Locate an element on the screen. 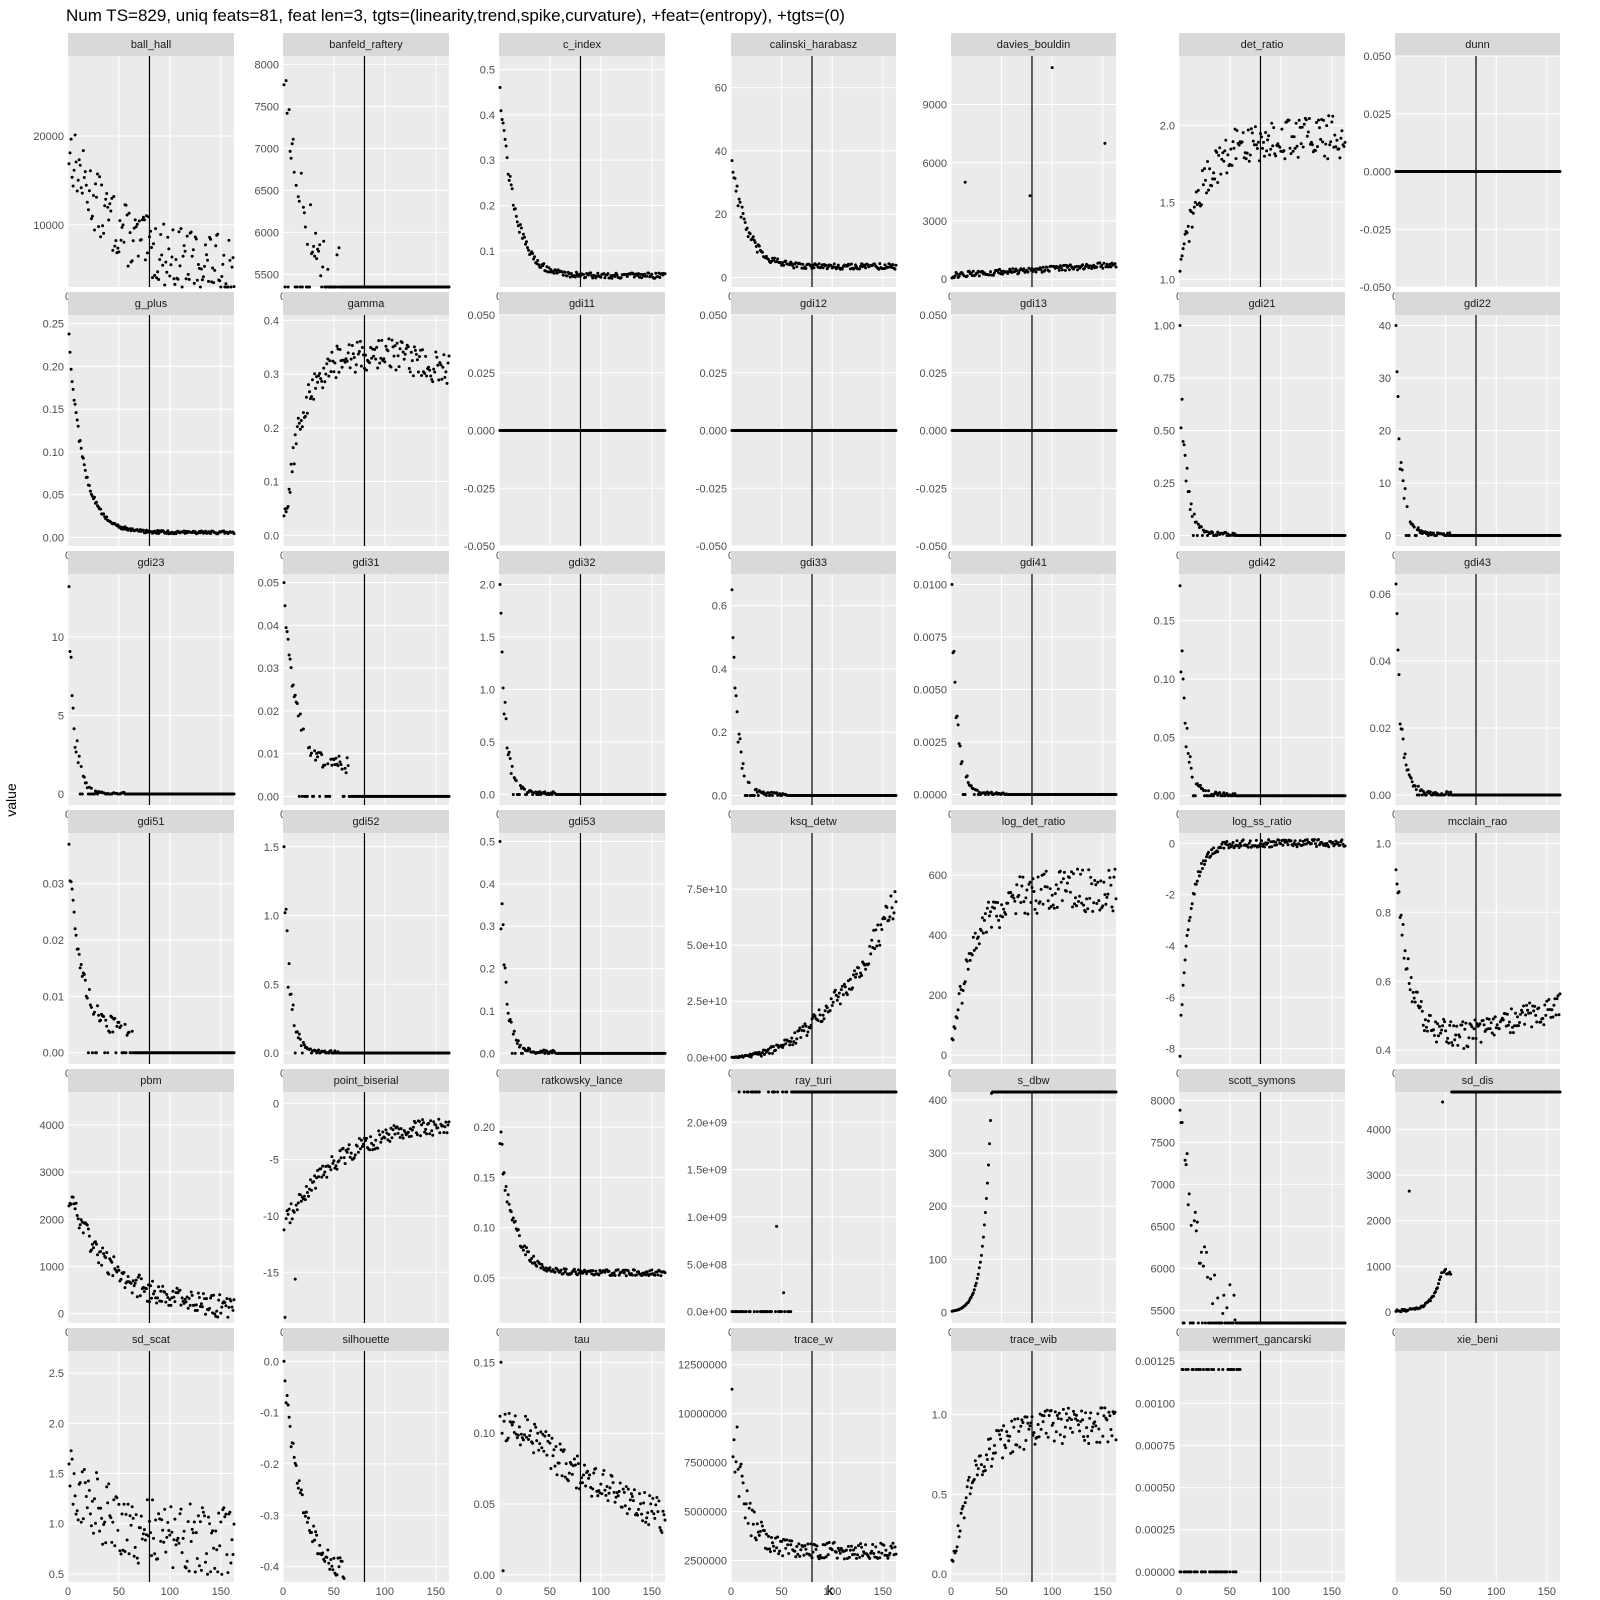 The image size is (1600, 1600). panel-calinski_harabasz: calinski_harabasz0501001500204060 is located at coordinates (806, 168).